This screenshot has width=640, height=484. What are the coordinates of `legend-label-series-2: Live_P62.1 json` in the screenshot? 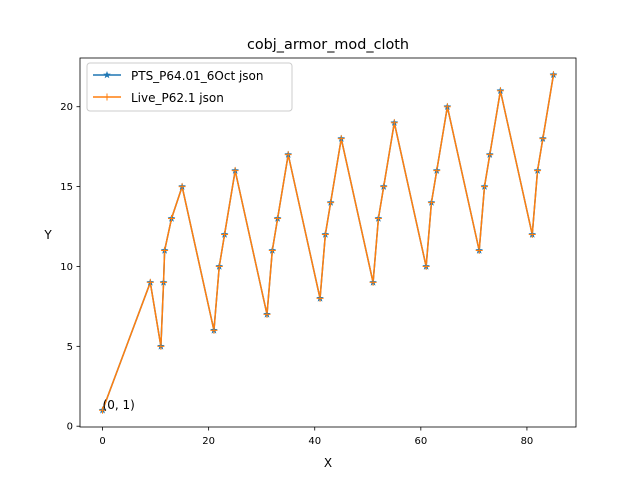 It's located at (177, 98).